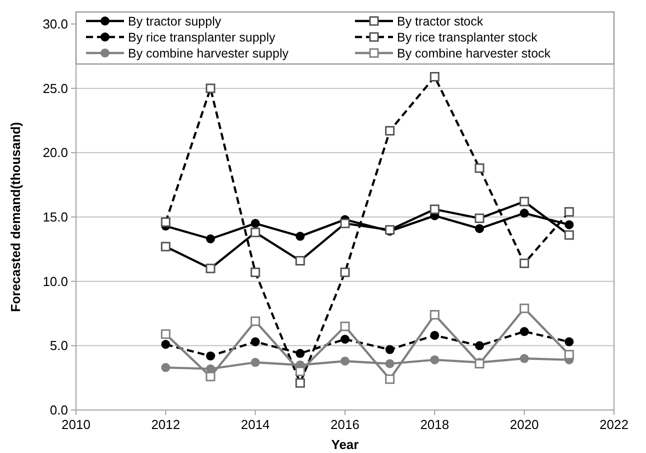 Image resolution: width=646 pixels, height=453 pixels. Describe the element at coordinates (440, 21) in the screenshot. I see `legend-label: By tractor stock` at that location.